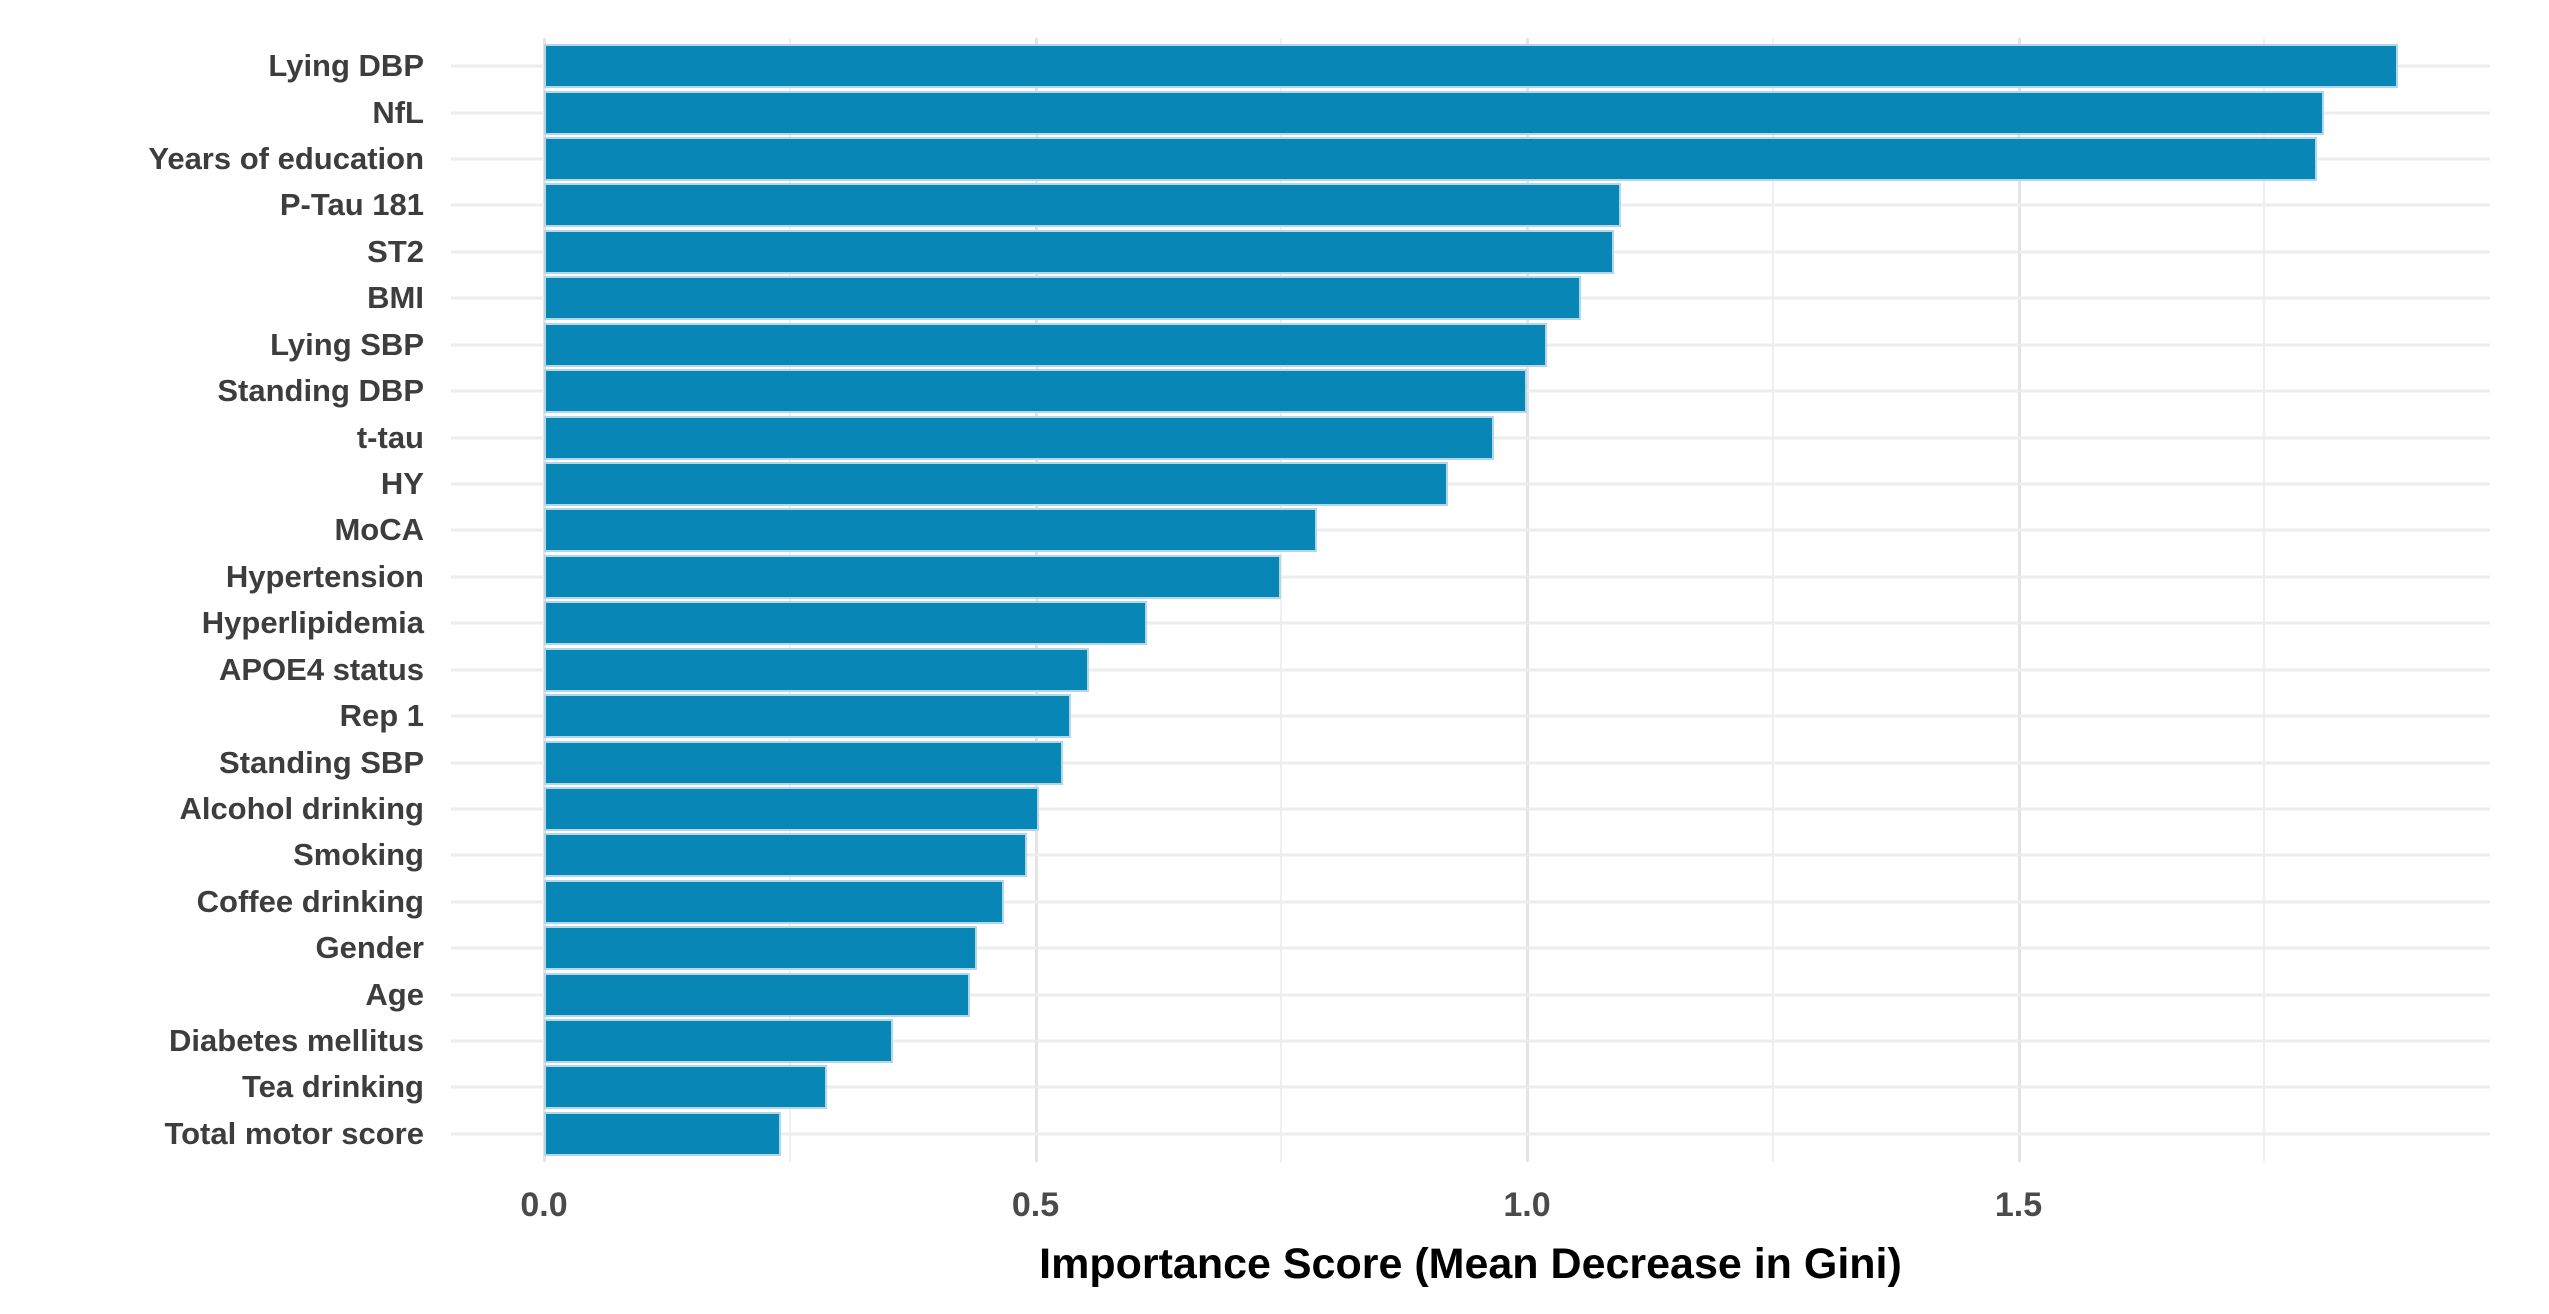 Image resolution: width=2549 pixels, height=1314 pixels. What do you see at coordinates (310, 901) in the screenshot?
I see `y-axis-label: Coffee drinking` at bounding box center [310, 901].